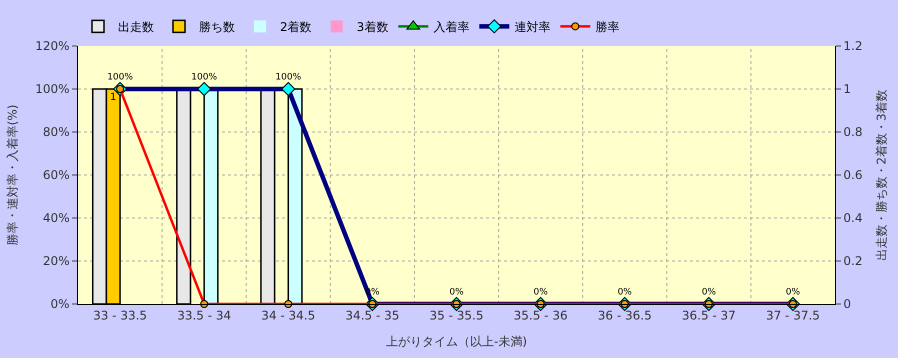 Image resolution: width=898 pixels, height=358 pixels. Describe the element at coordinates (625, 315) in the screenshot. I see `x-tick-label: 36 - 36.5` at that location.